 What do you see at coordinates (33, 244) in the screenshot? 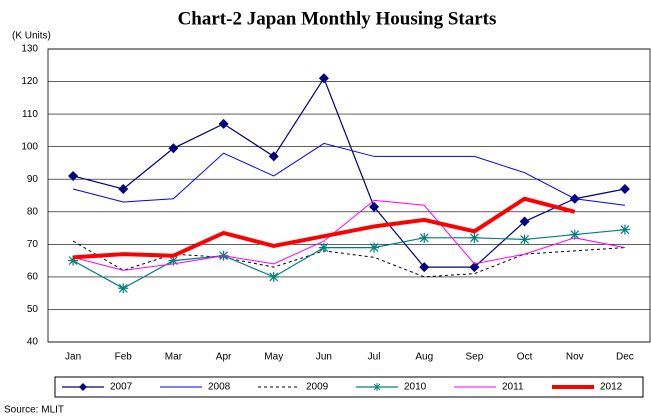
I see `y-tick-label: 70` at bounding box center [33, 244].